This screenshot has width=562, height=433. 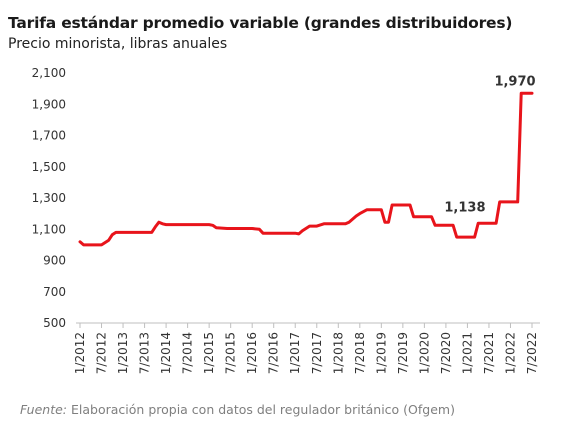 I want to click on x-tick-label: 7/2022, so click(x=532, y=353).